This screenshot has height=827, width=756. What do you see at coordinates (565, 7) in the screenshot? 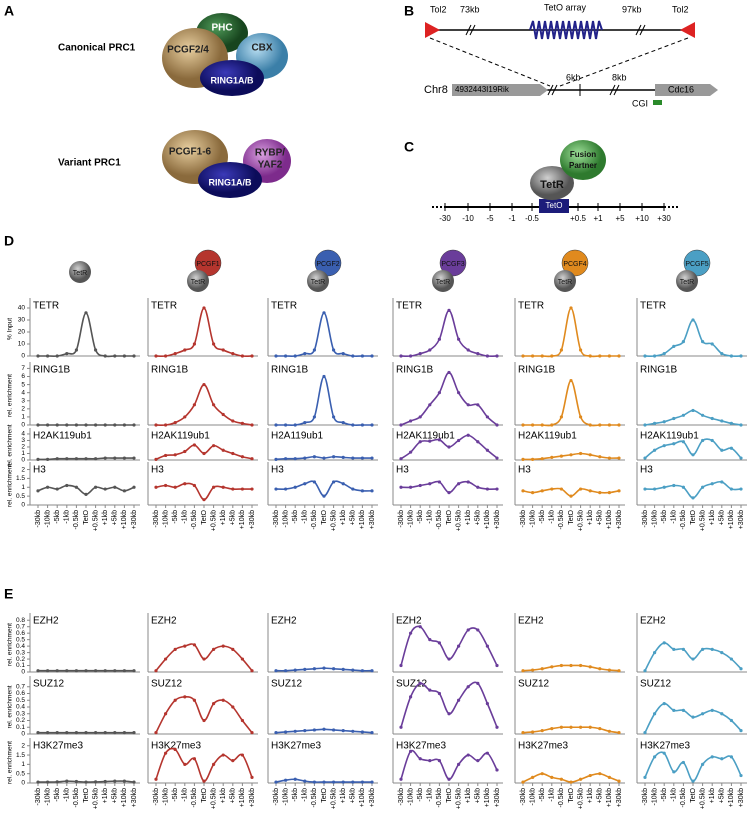
I see `label: TetO array` at bounding box center [565, 7].